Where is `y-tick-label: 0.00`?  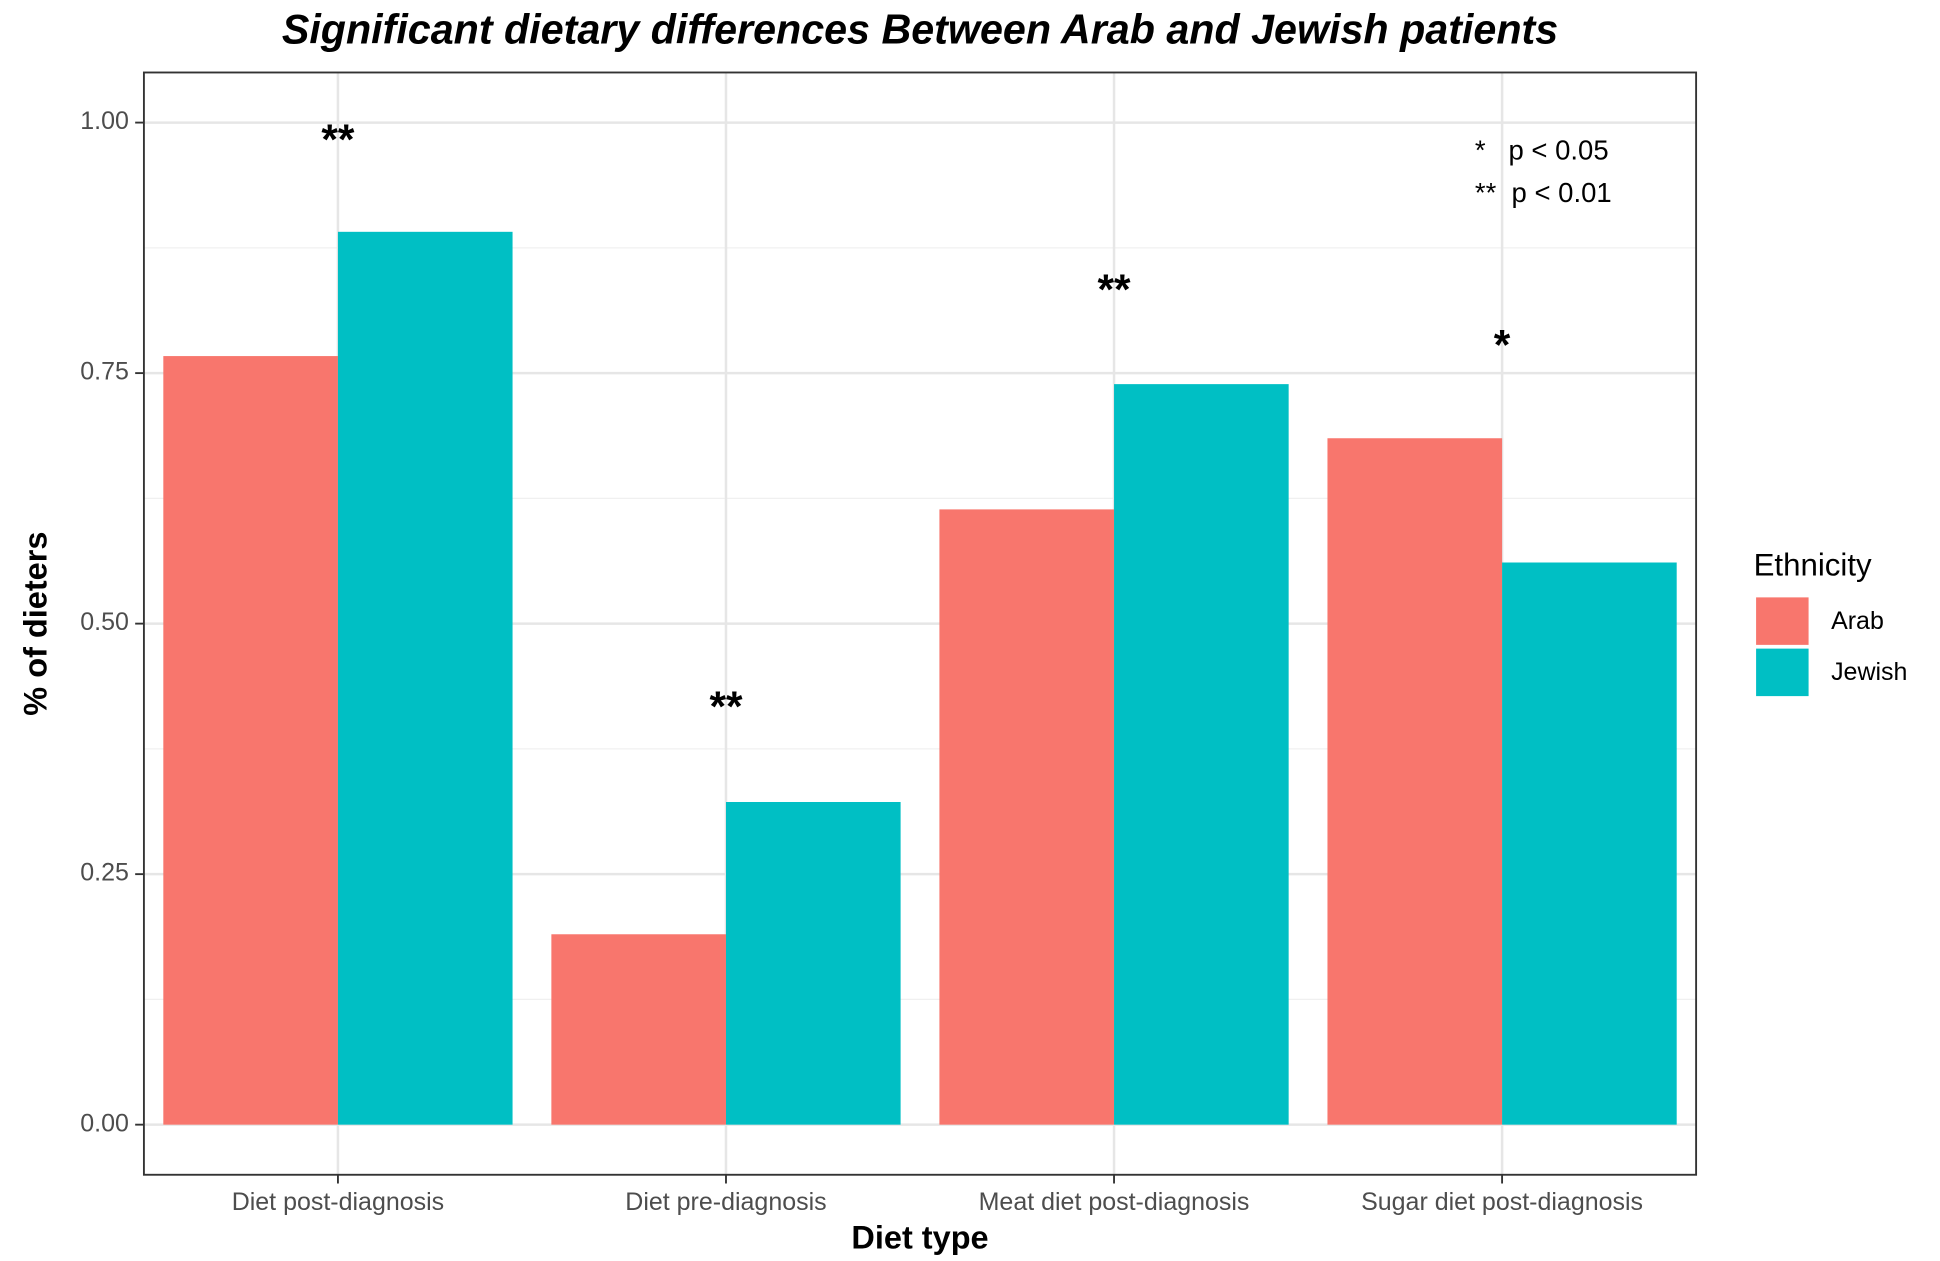
y-tick-label: 0.00 is located at coordinates (104, 1123).